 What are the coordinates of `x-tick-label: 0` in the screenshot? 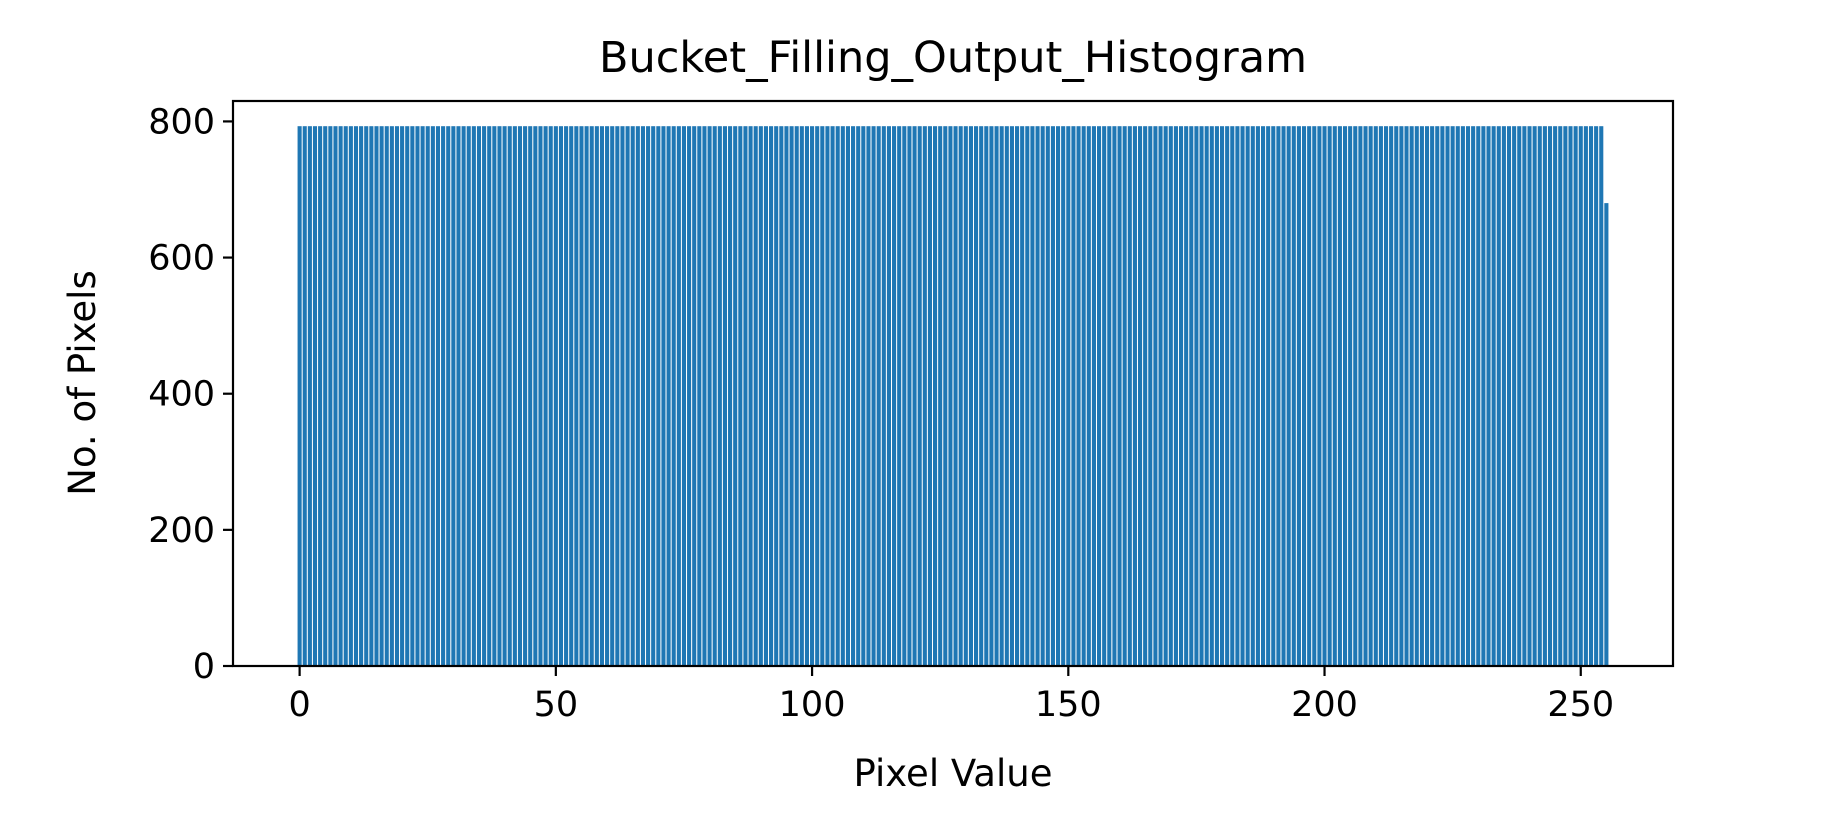 It's located at (299, 705).